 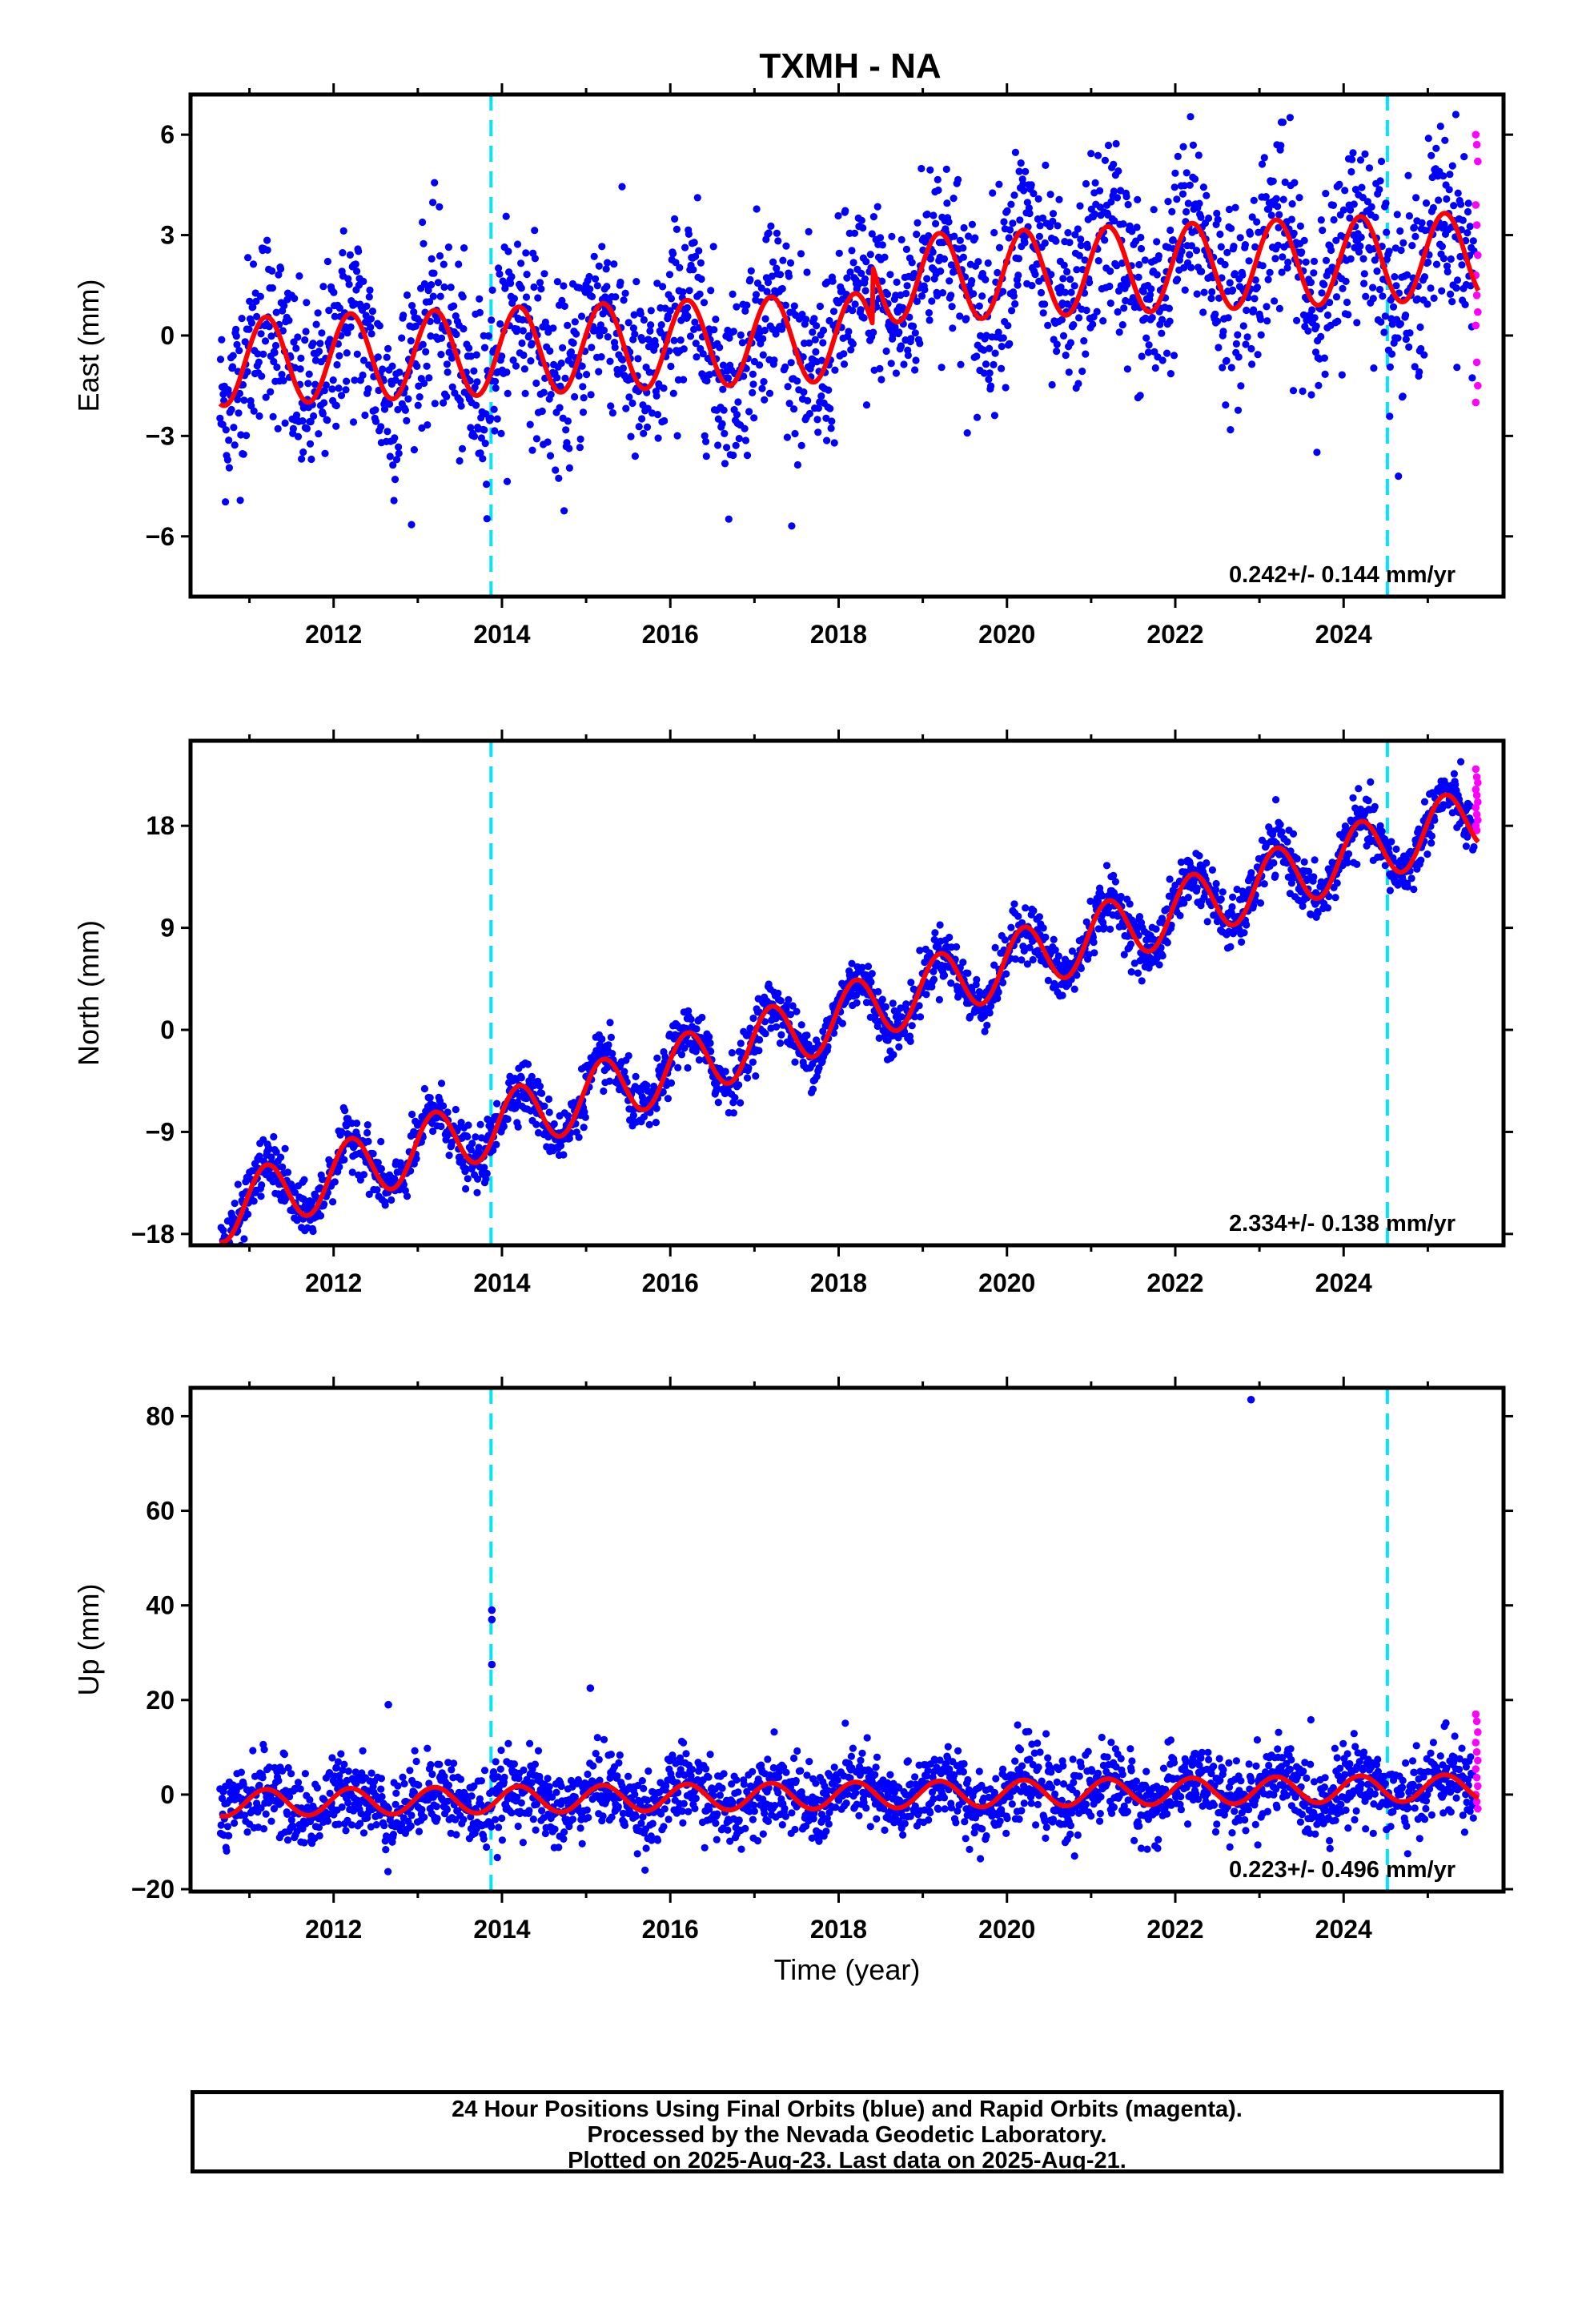 What do you see at coordinates (1476, 402) in the screenshot?
I see `rapid-point-east` at bounding box center [1476, 402].